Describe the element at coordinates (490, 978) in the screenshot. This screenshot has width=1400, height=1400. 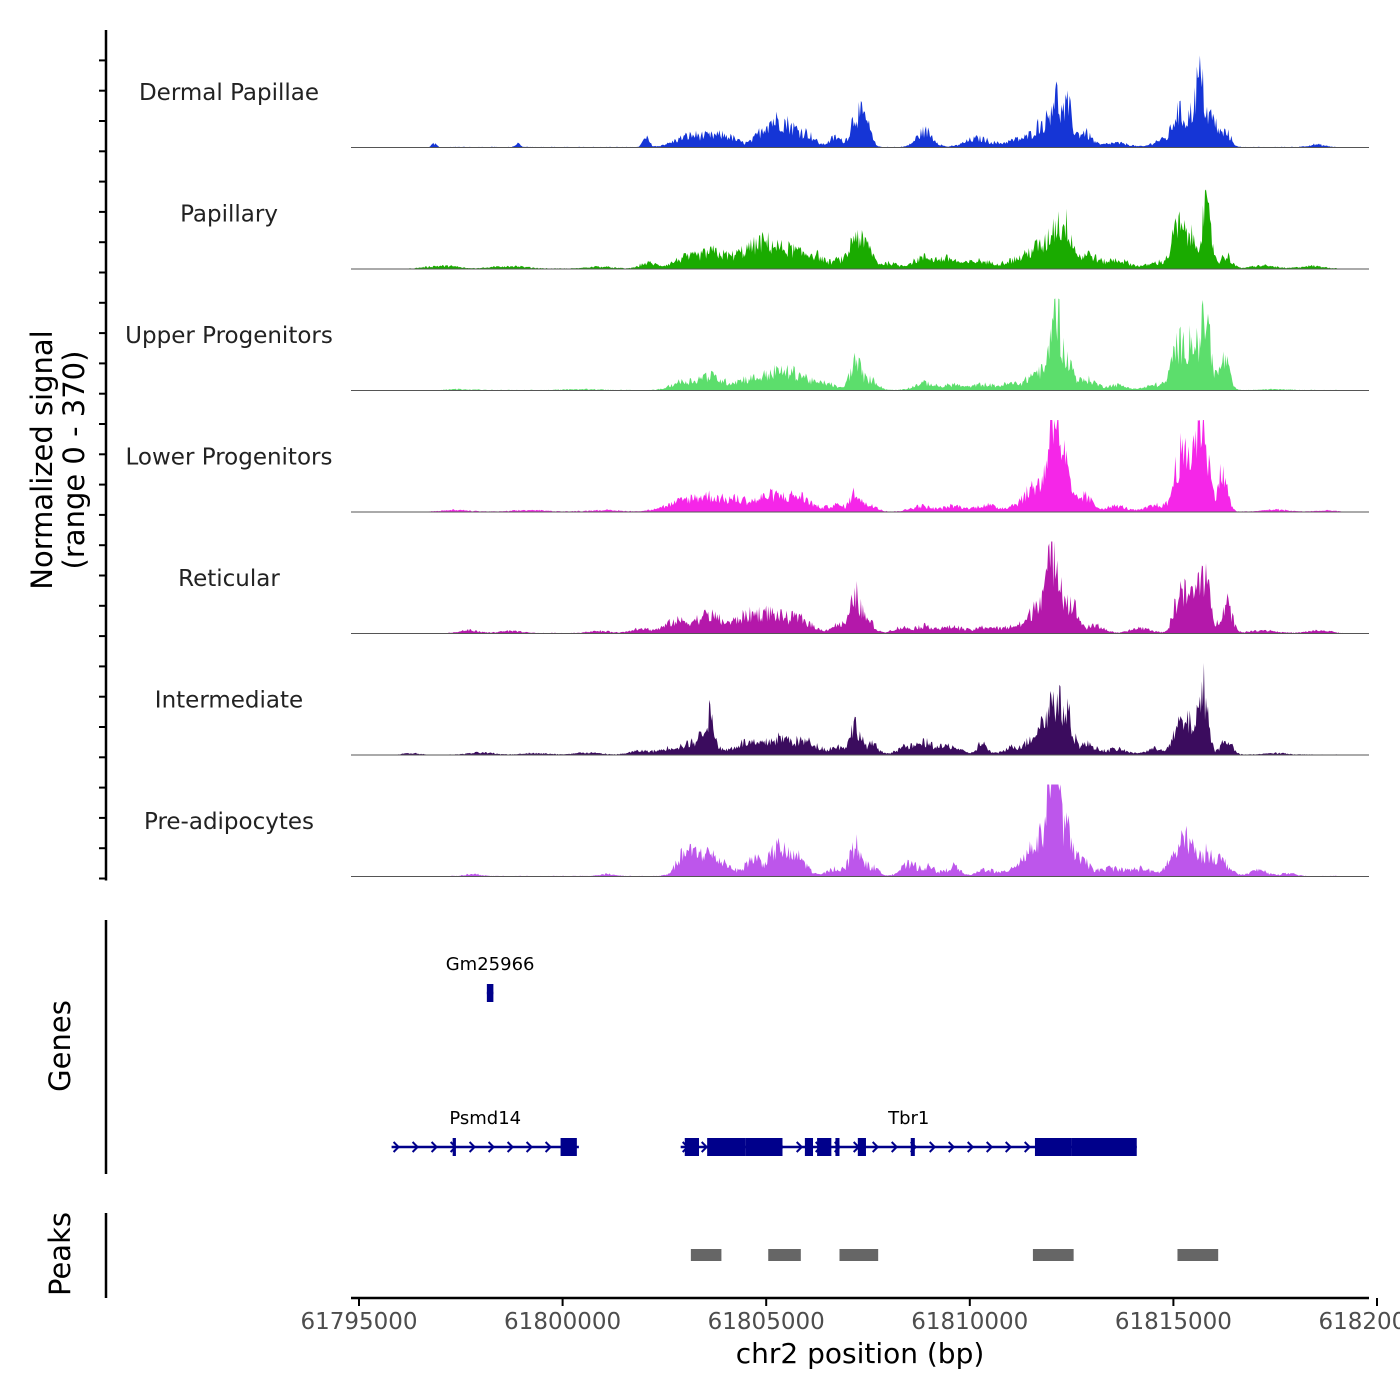
I see `gene-gm25966: Gm25966` at that location.